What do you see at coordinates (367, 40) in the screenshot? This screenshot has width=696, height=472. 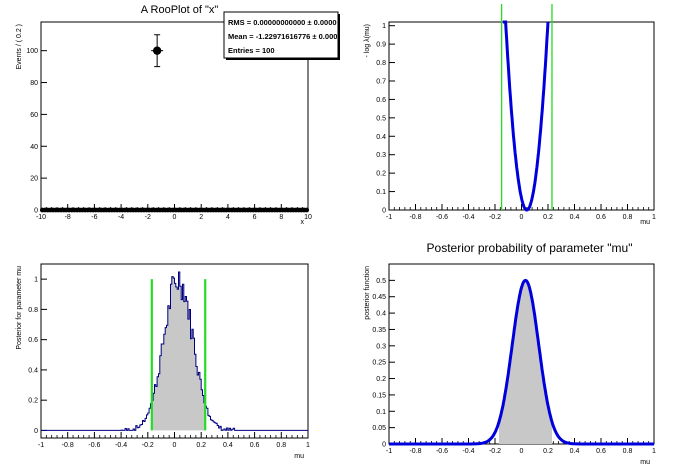 I see `y-axis-label: - log λ(mu)` at bounding box center [367, 40].